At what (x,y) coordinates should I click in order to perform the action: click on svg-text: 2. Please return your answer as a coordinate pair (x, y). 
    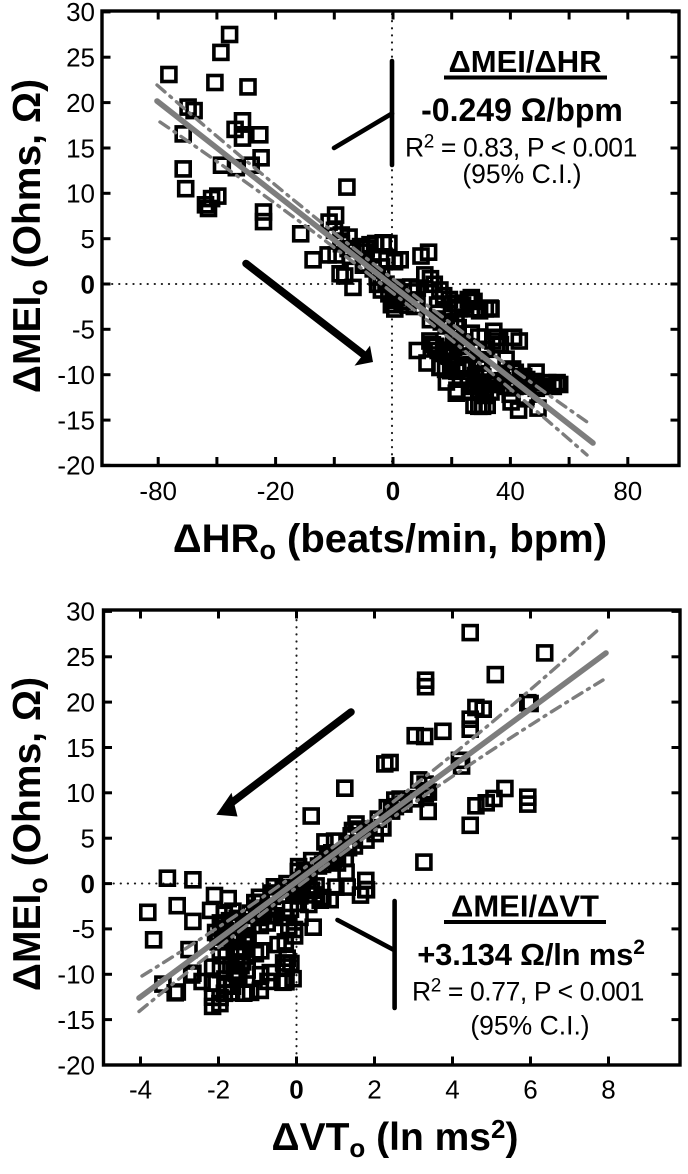
    Looking at the image, I should click on (374, 1090).